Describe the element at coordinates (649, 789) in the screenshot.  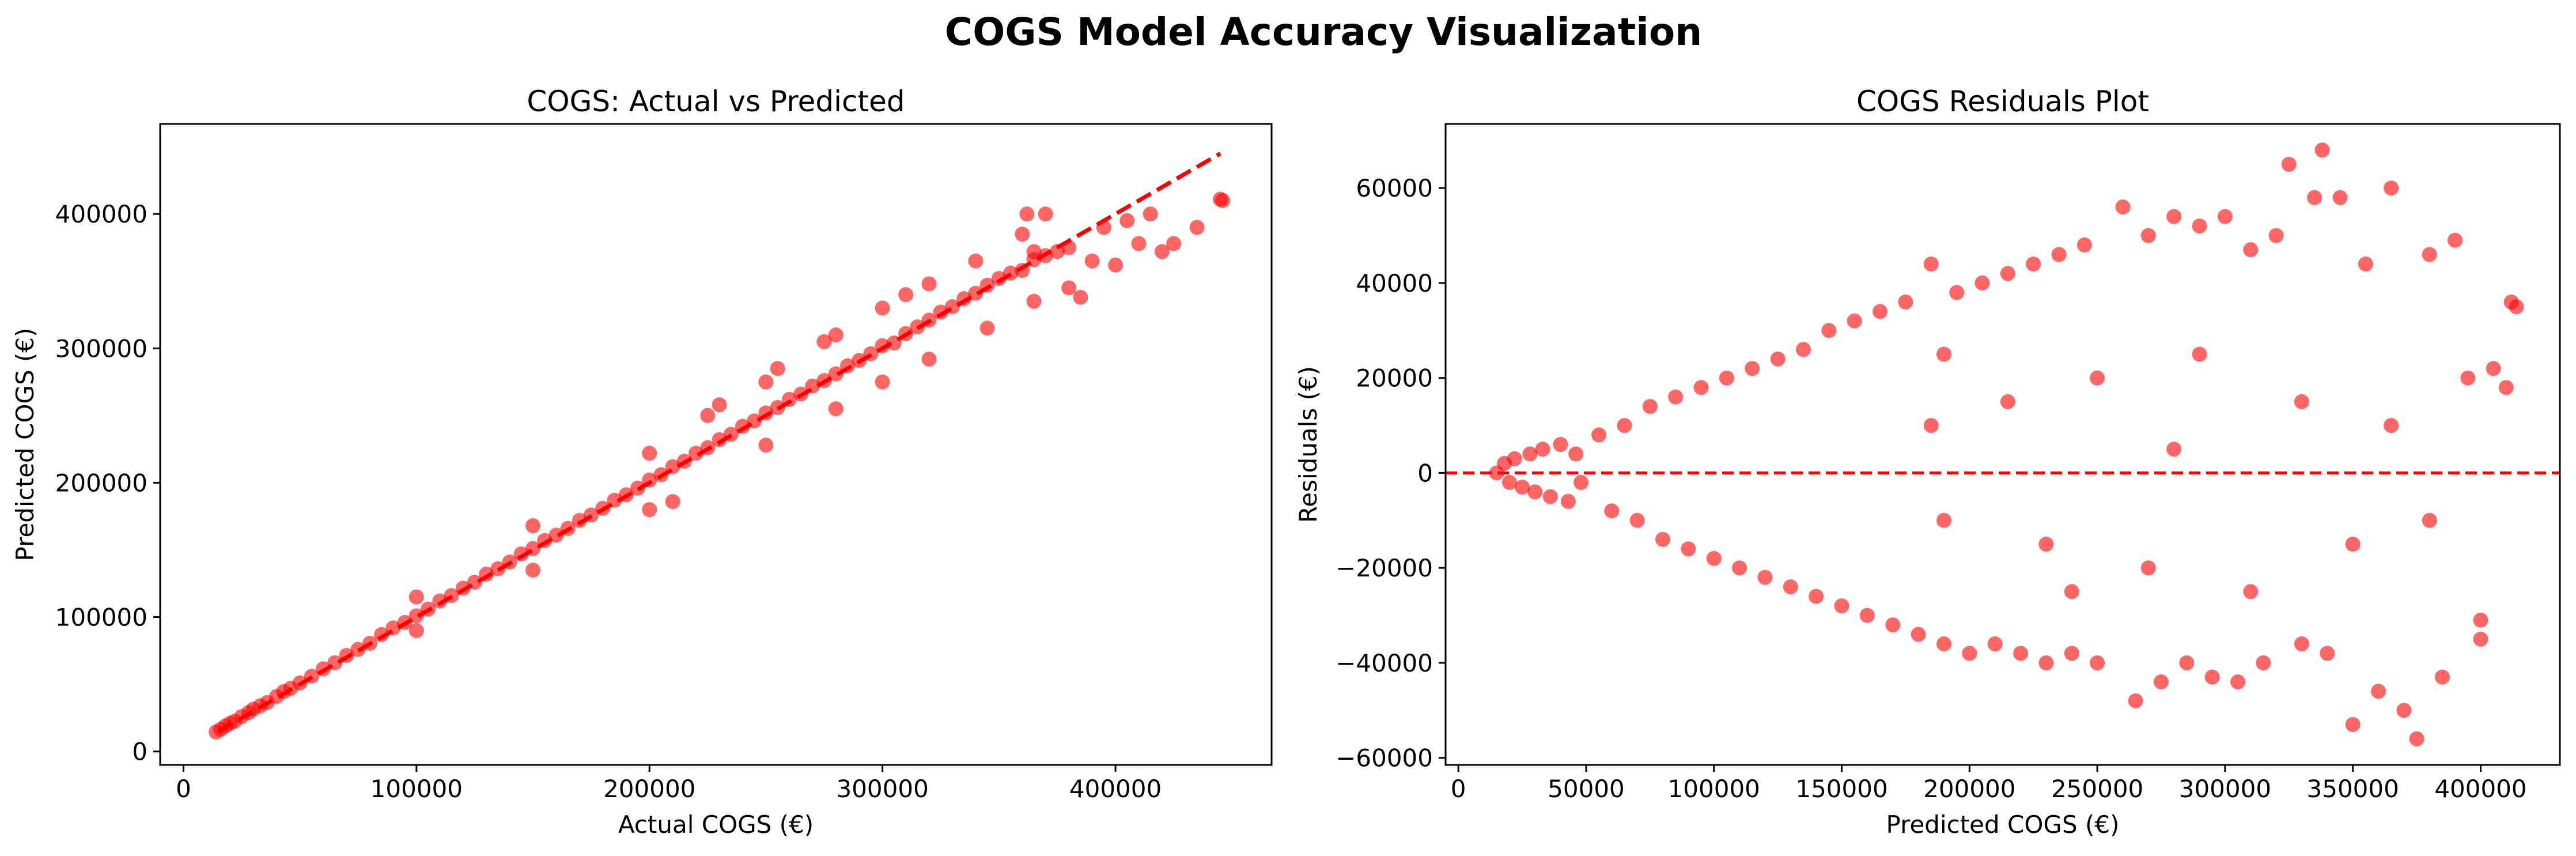
I see `x-tick-label: 200000` at that location.